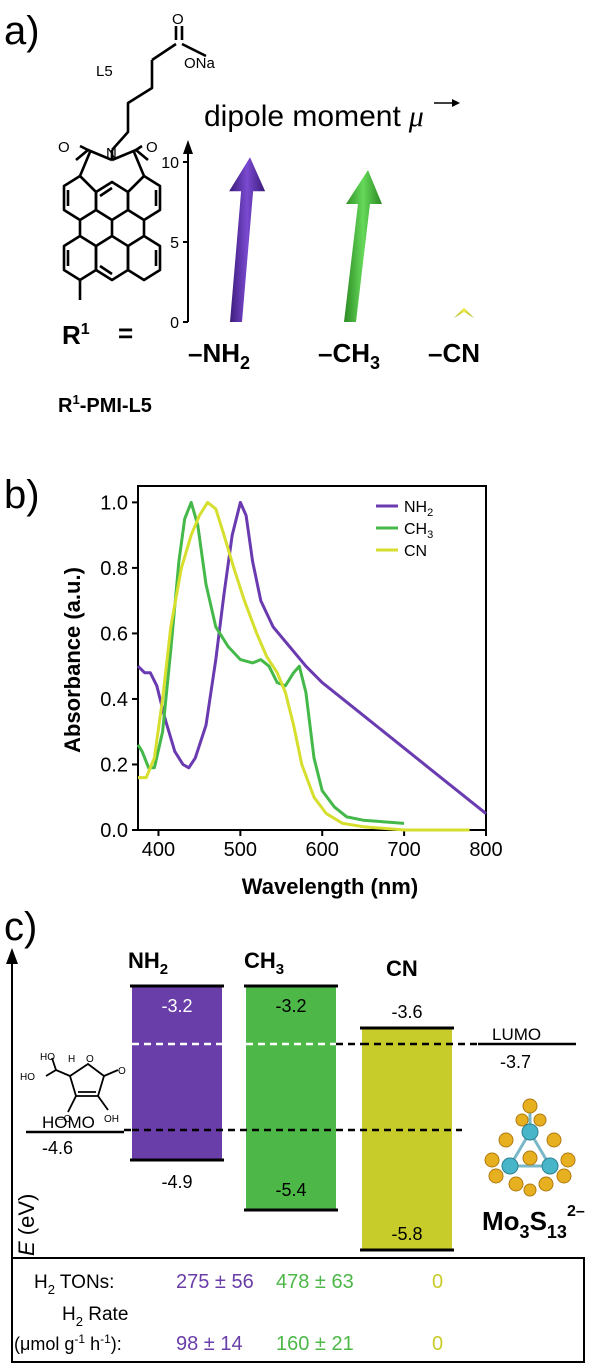 The width and height of the screenshot is (600, 1368). What do you see at coordinates (26, 1225) in the screenshot?
I see `energy-axis-title: E (eV)` at bounding box center [26, 1225].